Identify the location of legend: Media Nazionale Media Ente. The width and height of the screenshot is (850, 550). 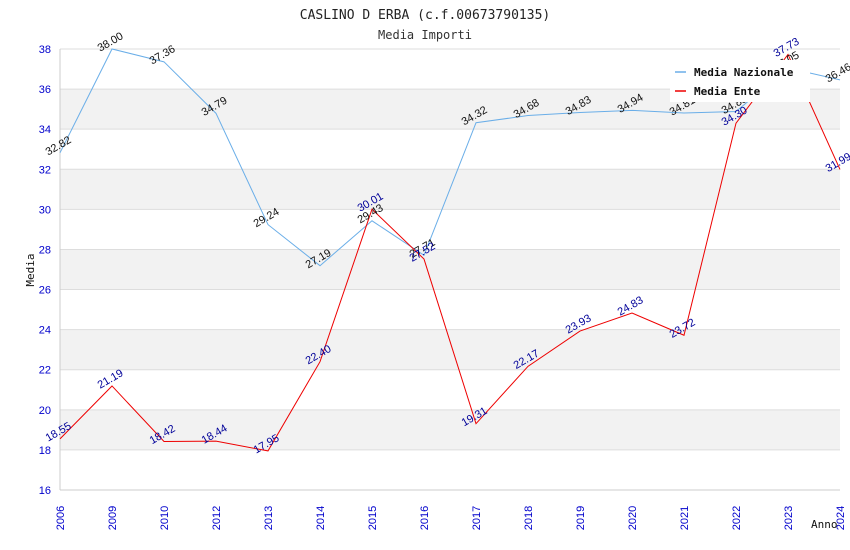
(740, 81).